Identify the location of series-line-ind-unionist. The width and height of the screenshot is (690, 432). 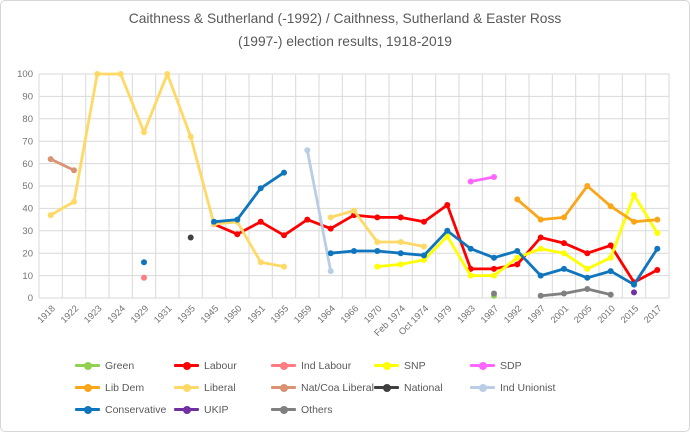
(319, 210).